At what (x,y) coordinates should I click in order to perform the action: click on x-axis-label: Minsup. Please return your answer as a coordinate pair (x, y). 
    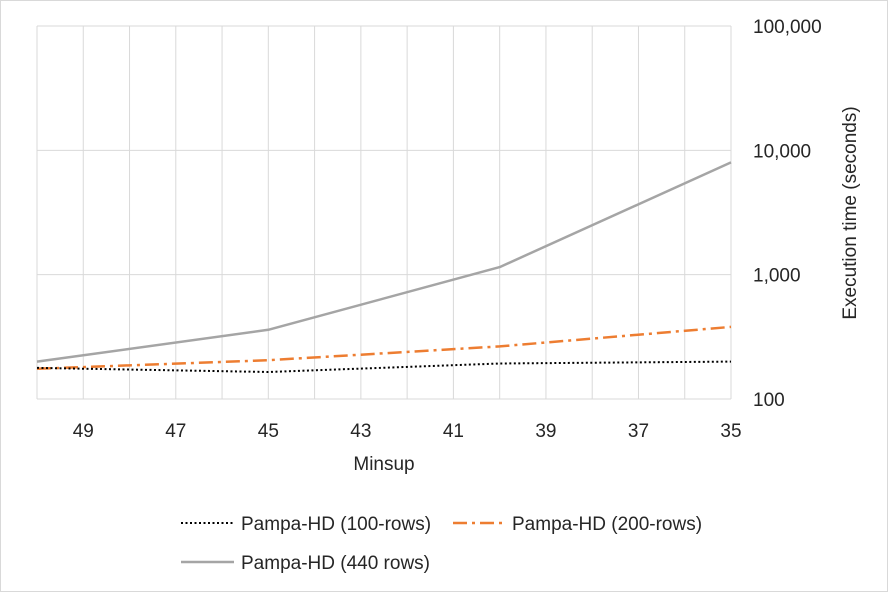
    Looking at the image, I should click on (383, 464).